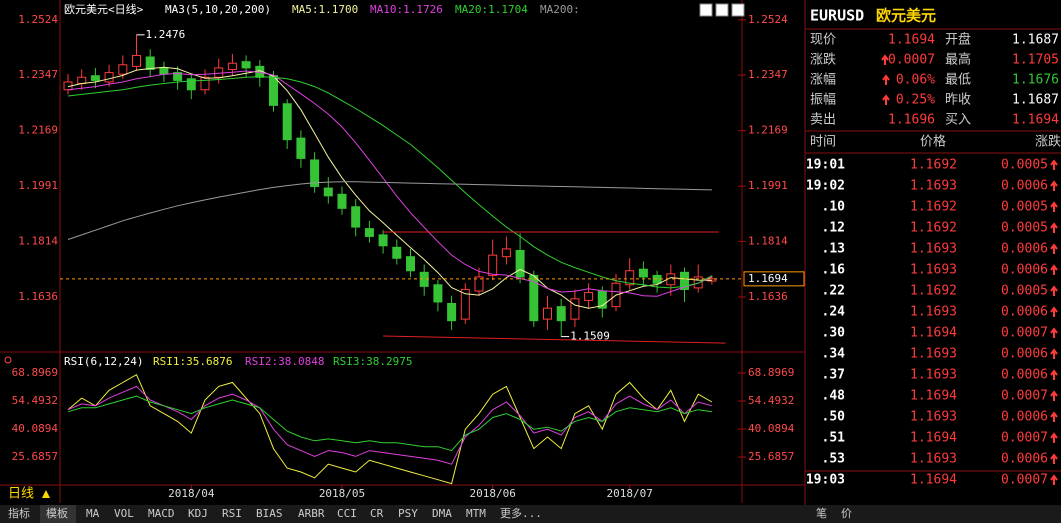  Describe the element at coordinates (284, 361) in the screenshot. I see `legend-entry: RSI2:38.0848` at that location.